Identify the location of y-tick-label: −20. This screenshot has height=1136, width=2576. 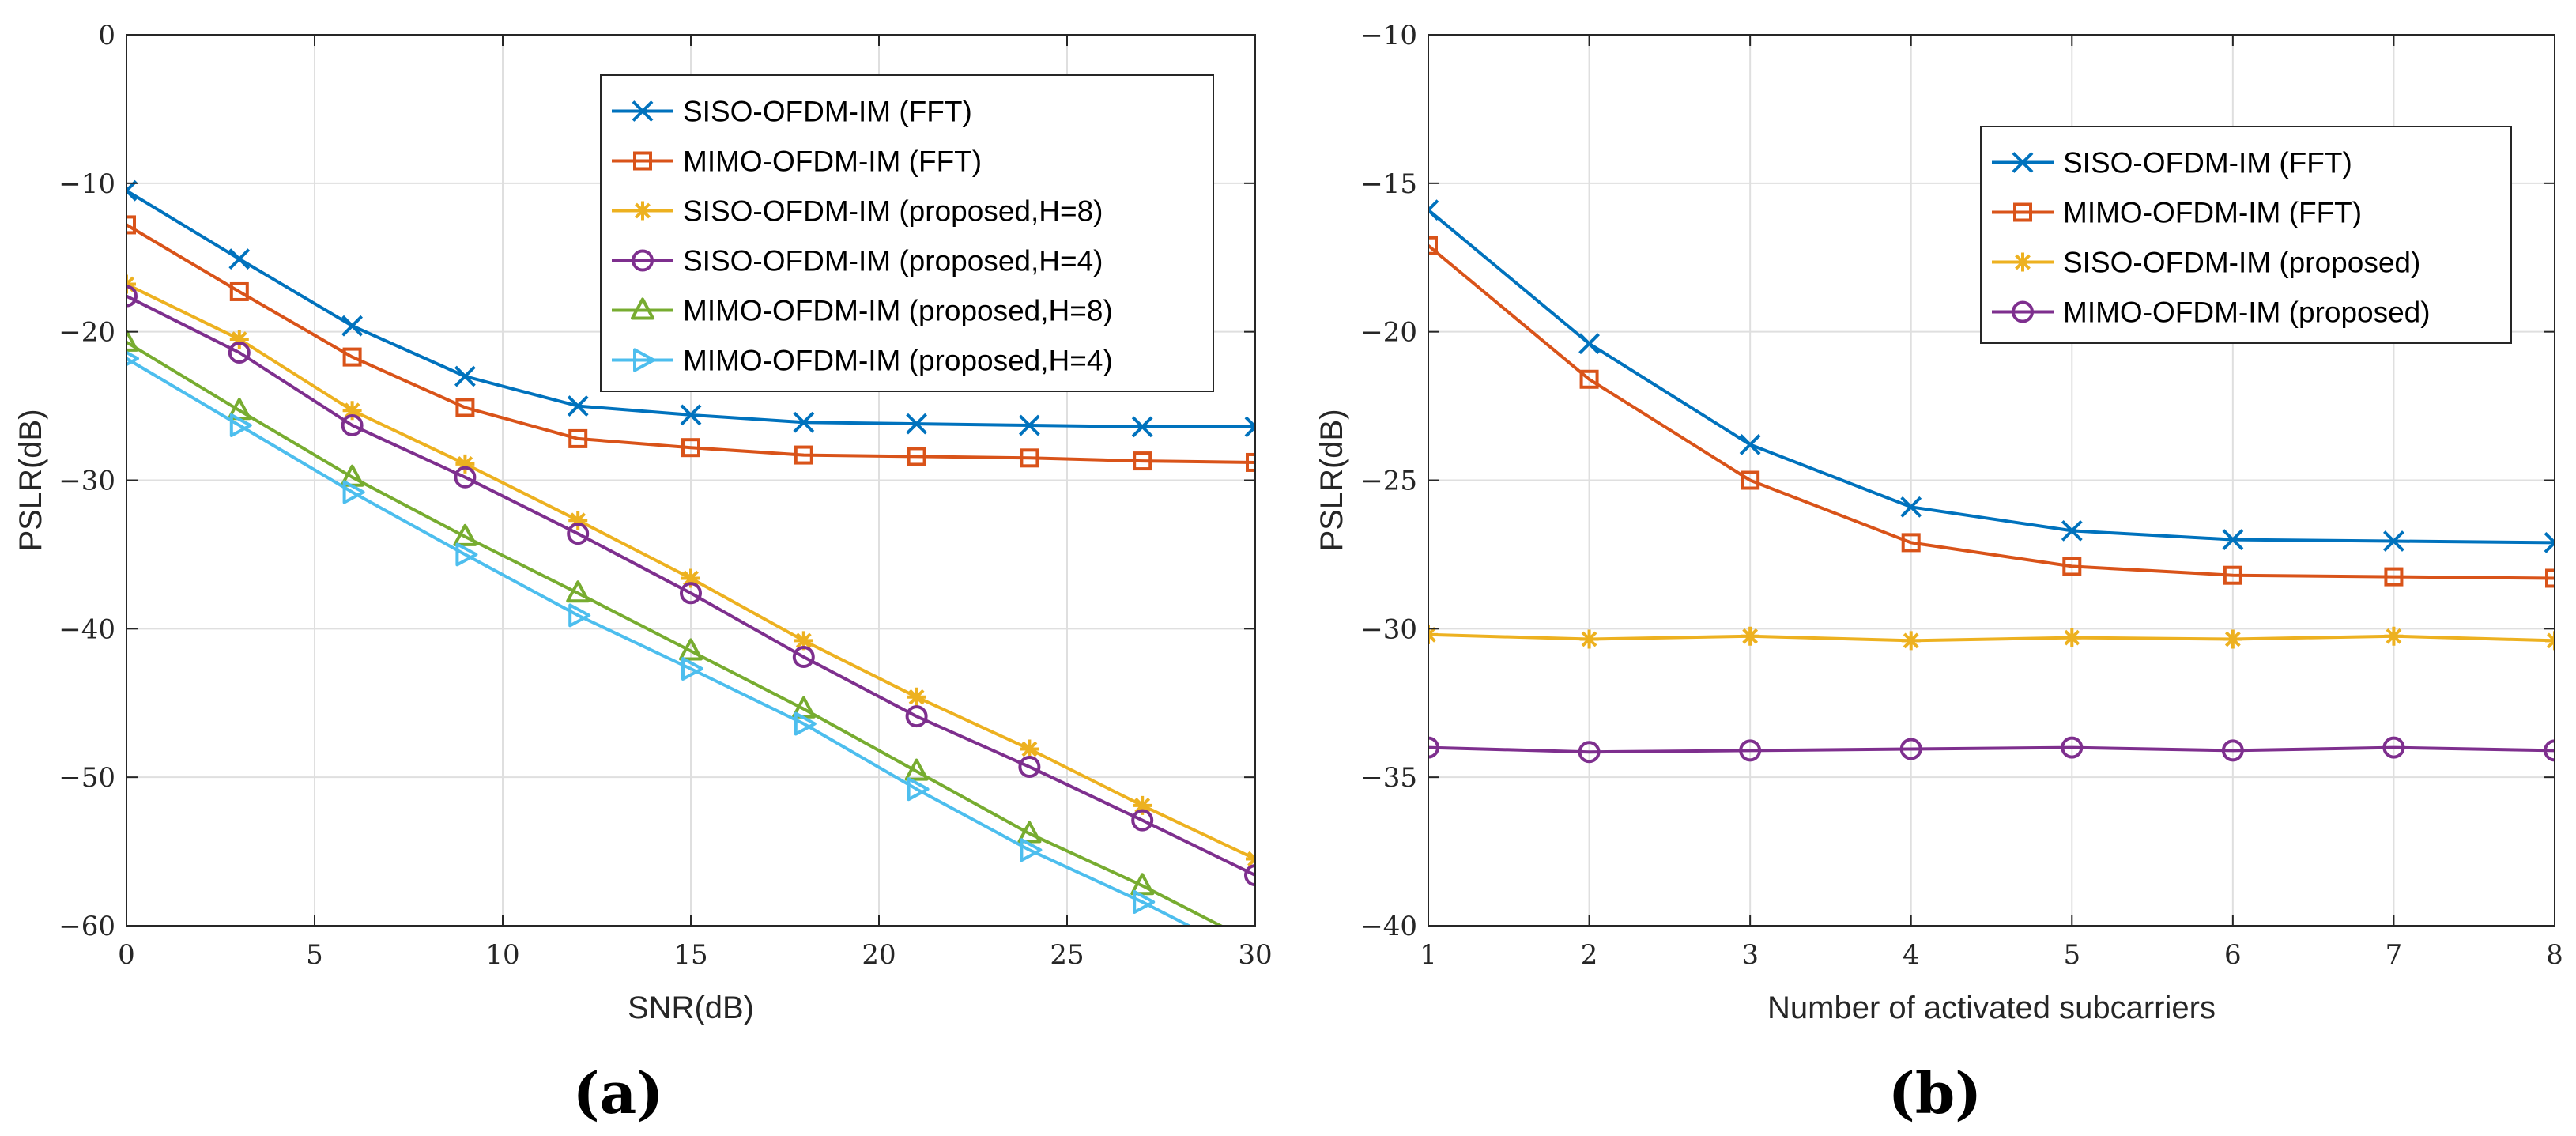
(1388, 333).